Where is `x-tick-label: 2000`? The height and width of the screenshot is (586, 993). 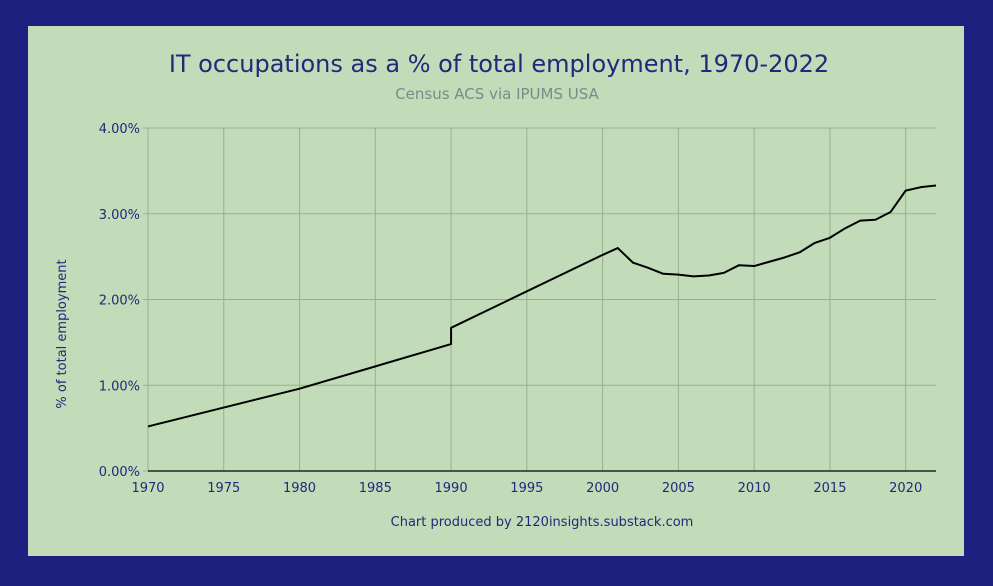 x-tick-label: 2000 is located at coordinates (602, 488).